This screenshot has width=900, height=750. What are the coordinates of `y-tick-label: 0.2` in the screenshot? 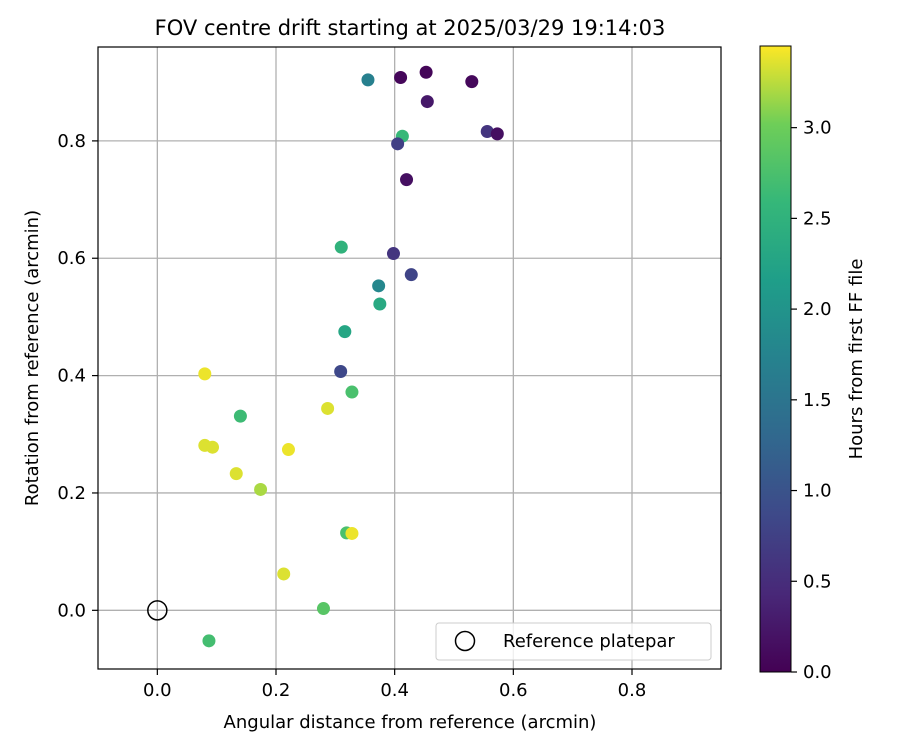 It's located at (71, 493).